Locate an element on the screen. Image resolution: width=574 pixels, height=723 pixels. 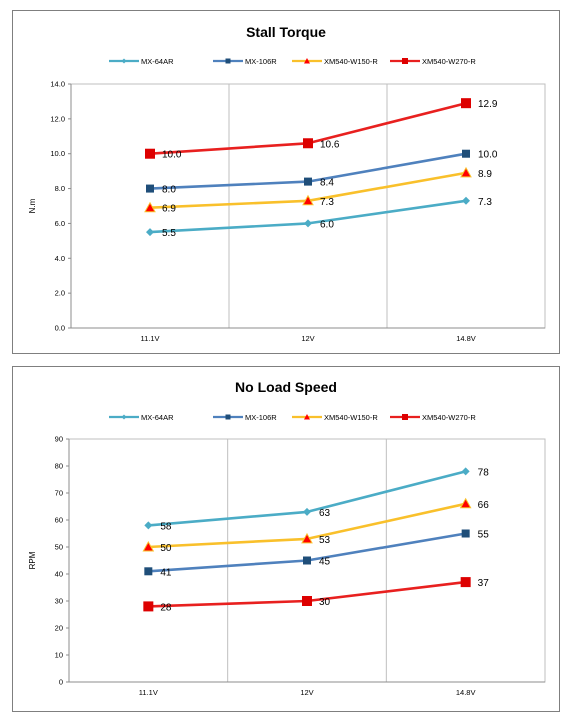
chart1-xm540-w150-r-label-1: 53 is located at coordinates (325, 540).